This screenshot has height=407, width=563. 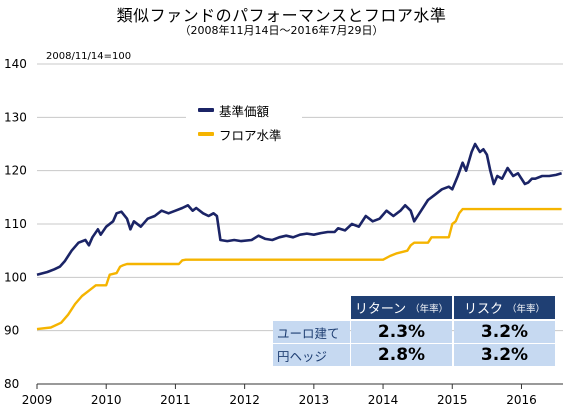 What do you see at coordinates (452, 400) in the screenshot?
I see `x-tick-2015: 2015` at bounding box center [452, 400].